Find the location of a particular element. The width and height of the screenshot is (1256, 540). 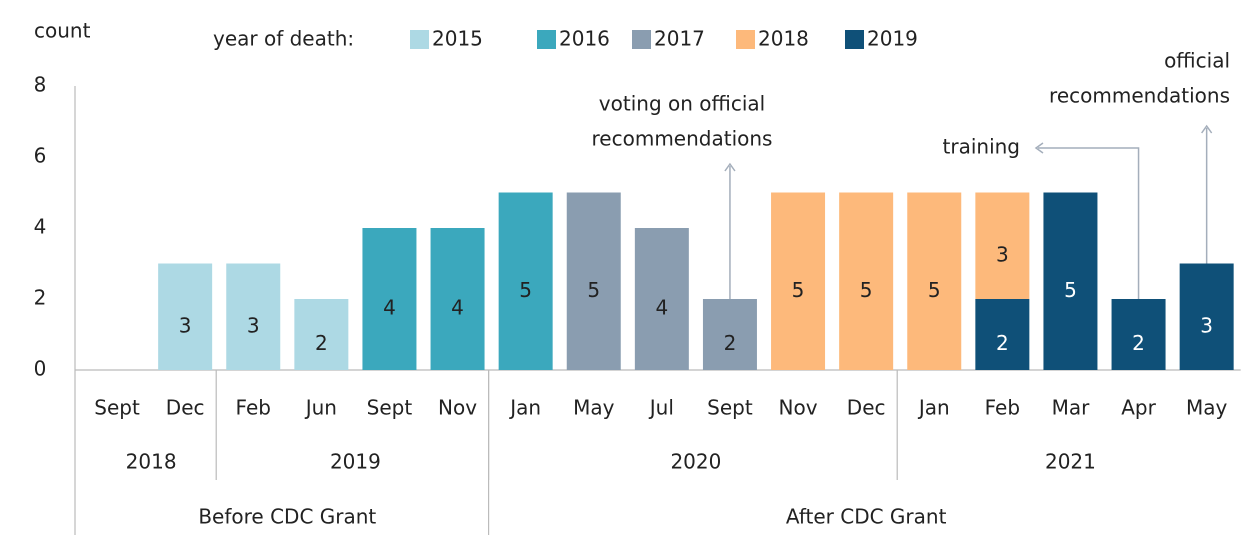

annotation: official is located at coordinates (1197, 61).